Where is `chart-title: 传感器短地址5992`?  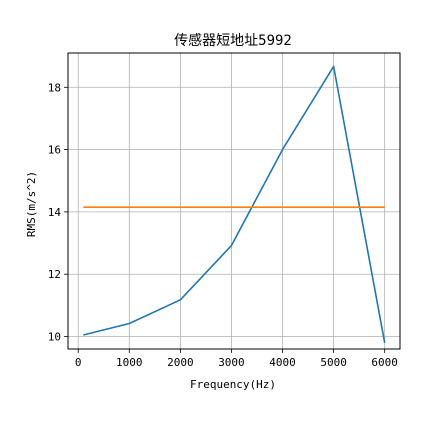 chart-title: 传感器短地址5992 is located at coordinates (233, 40).